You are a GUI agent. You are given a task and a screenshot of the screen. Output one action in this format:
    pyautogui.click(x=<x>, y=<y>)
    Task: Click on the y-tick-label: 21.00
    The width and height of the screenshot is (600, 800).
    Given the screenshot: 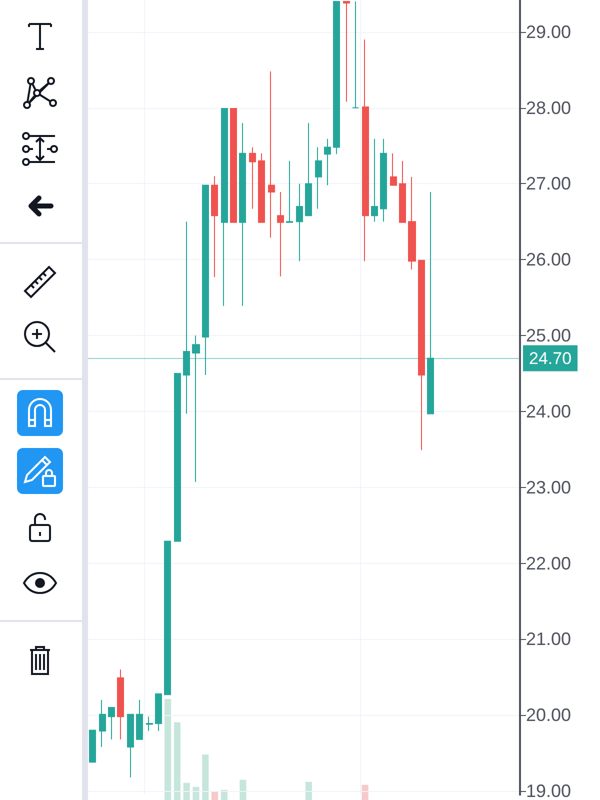 What is the action you would take?
    pyautogui.click(x=549, y=639)
    